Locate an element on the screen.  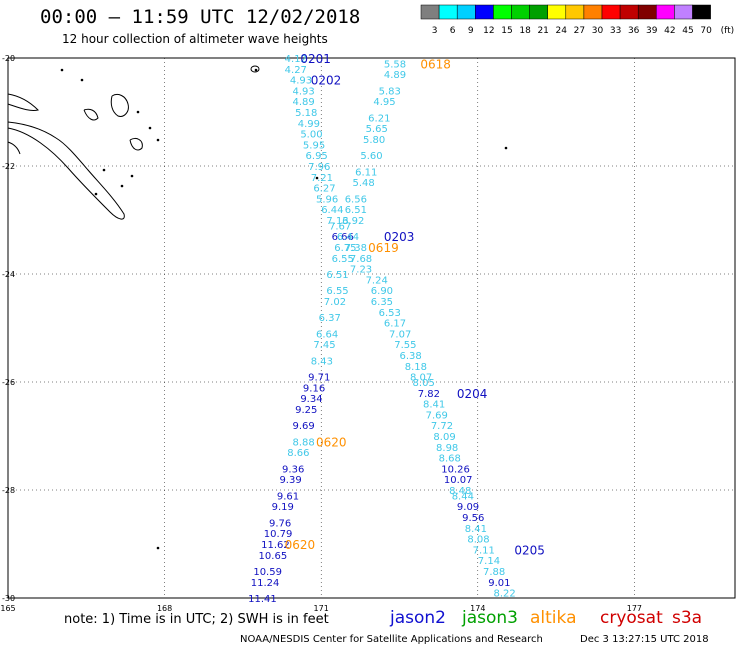
swh-value-track-a: 11.62 is located at coordinates (275, 545).